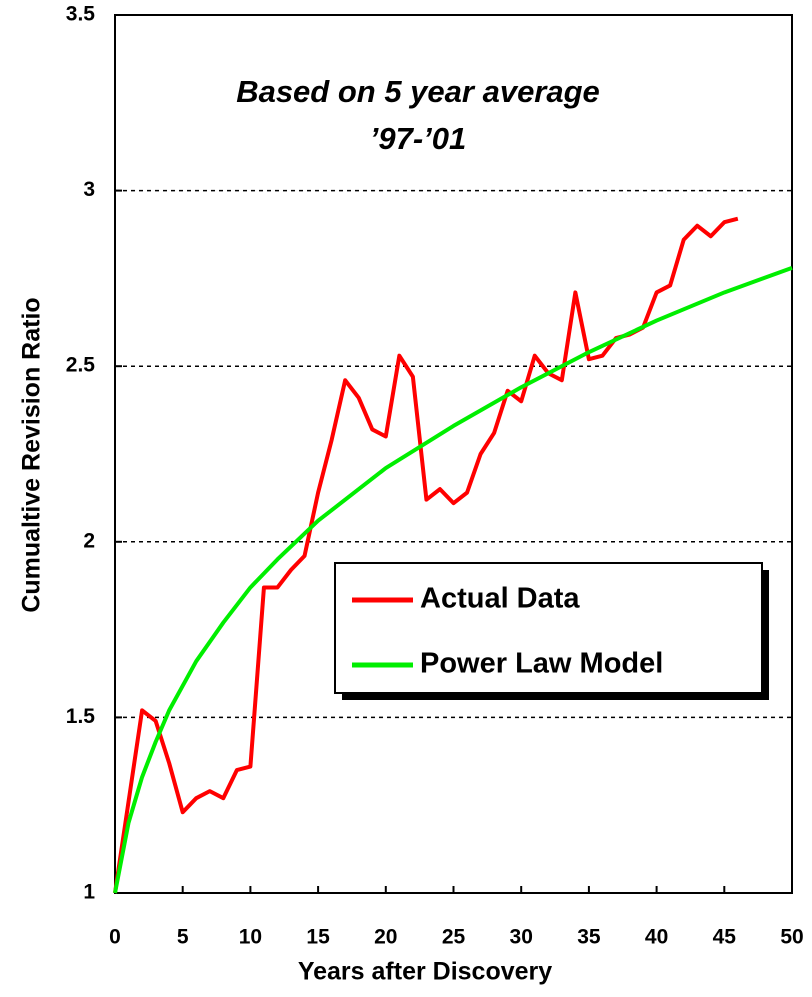 The image size is (812, 997). What do you see at coordinates (425, 972) in the screenshot?
I see `x-axis-title: Years after Discovery` at bounding box center [425, 972].